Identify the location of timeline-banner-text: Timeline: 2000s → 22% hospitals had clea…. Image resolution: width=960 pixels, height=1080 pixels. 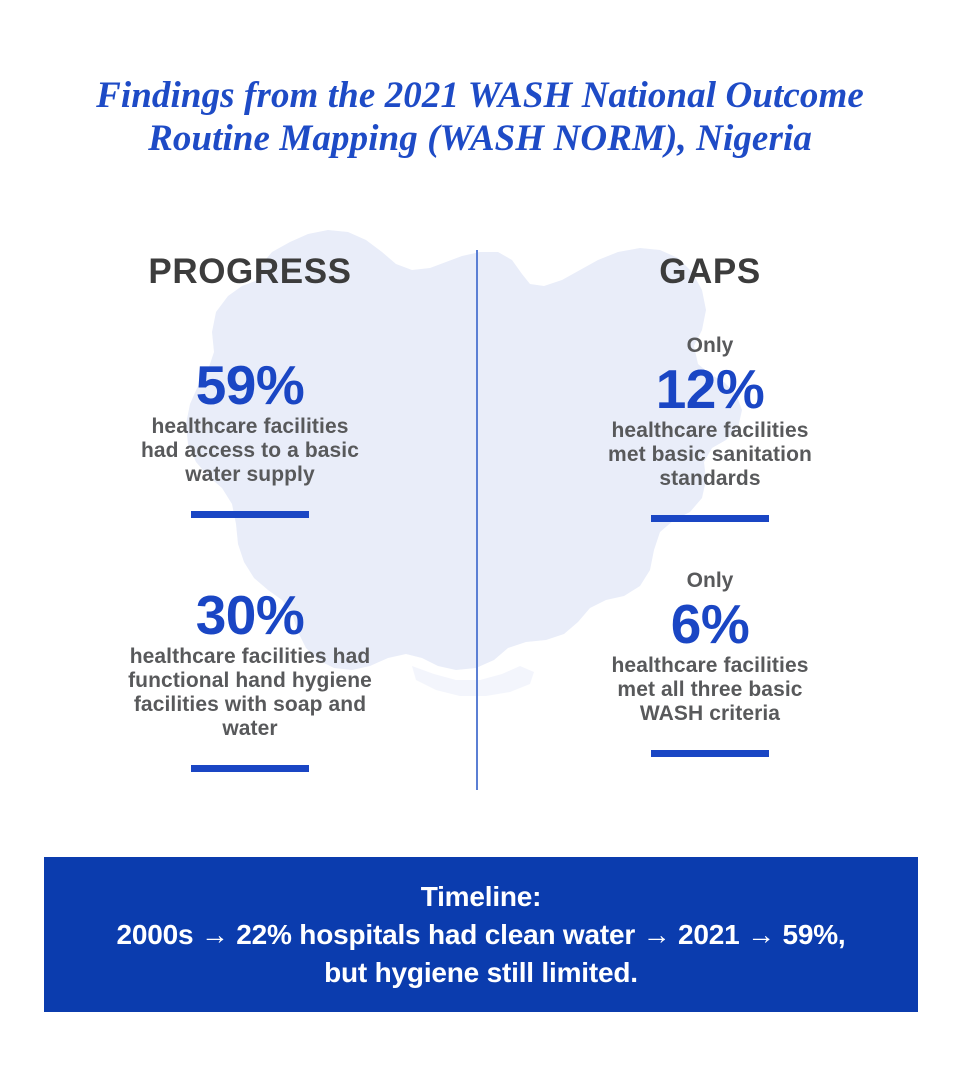
(481, 934).